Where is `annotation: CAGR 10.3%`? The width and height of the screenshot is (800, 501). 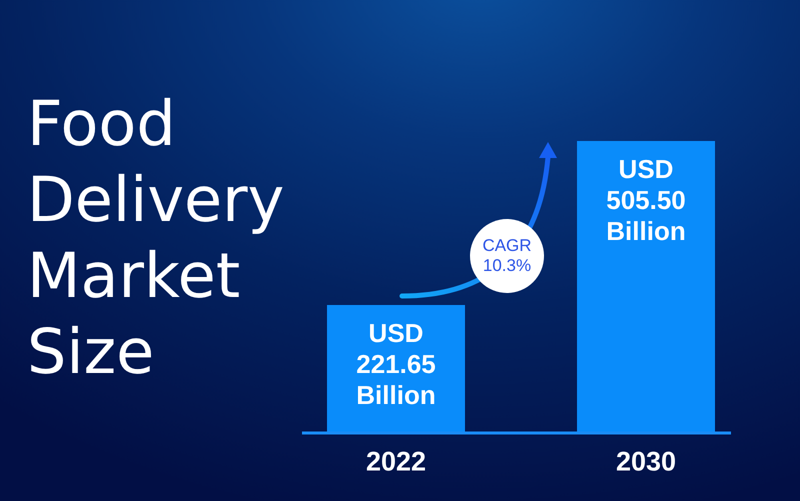
annotation: CAGR 10.3% is located at coordinates (507, 256).